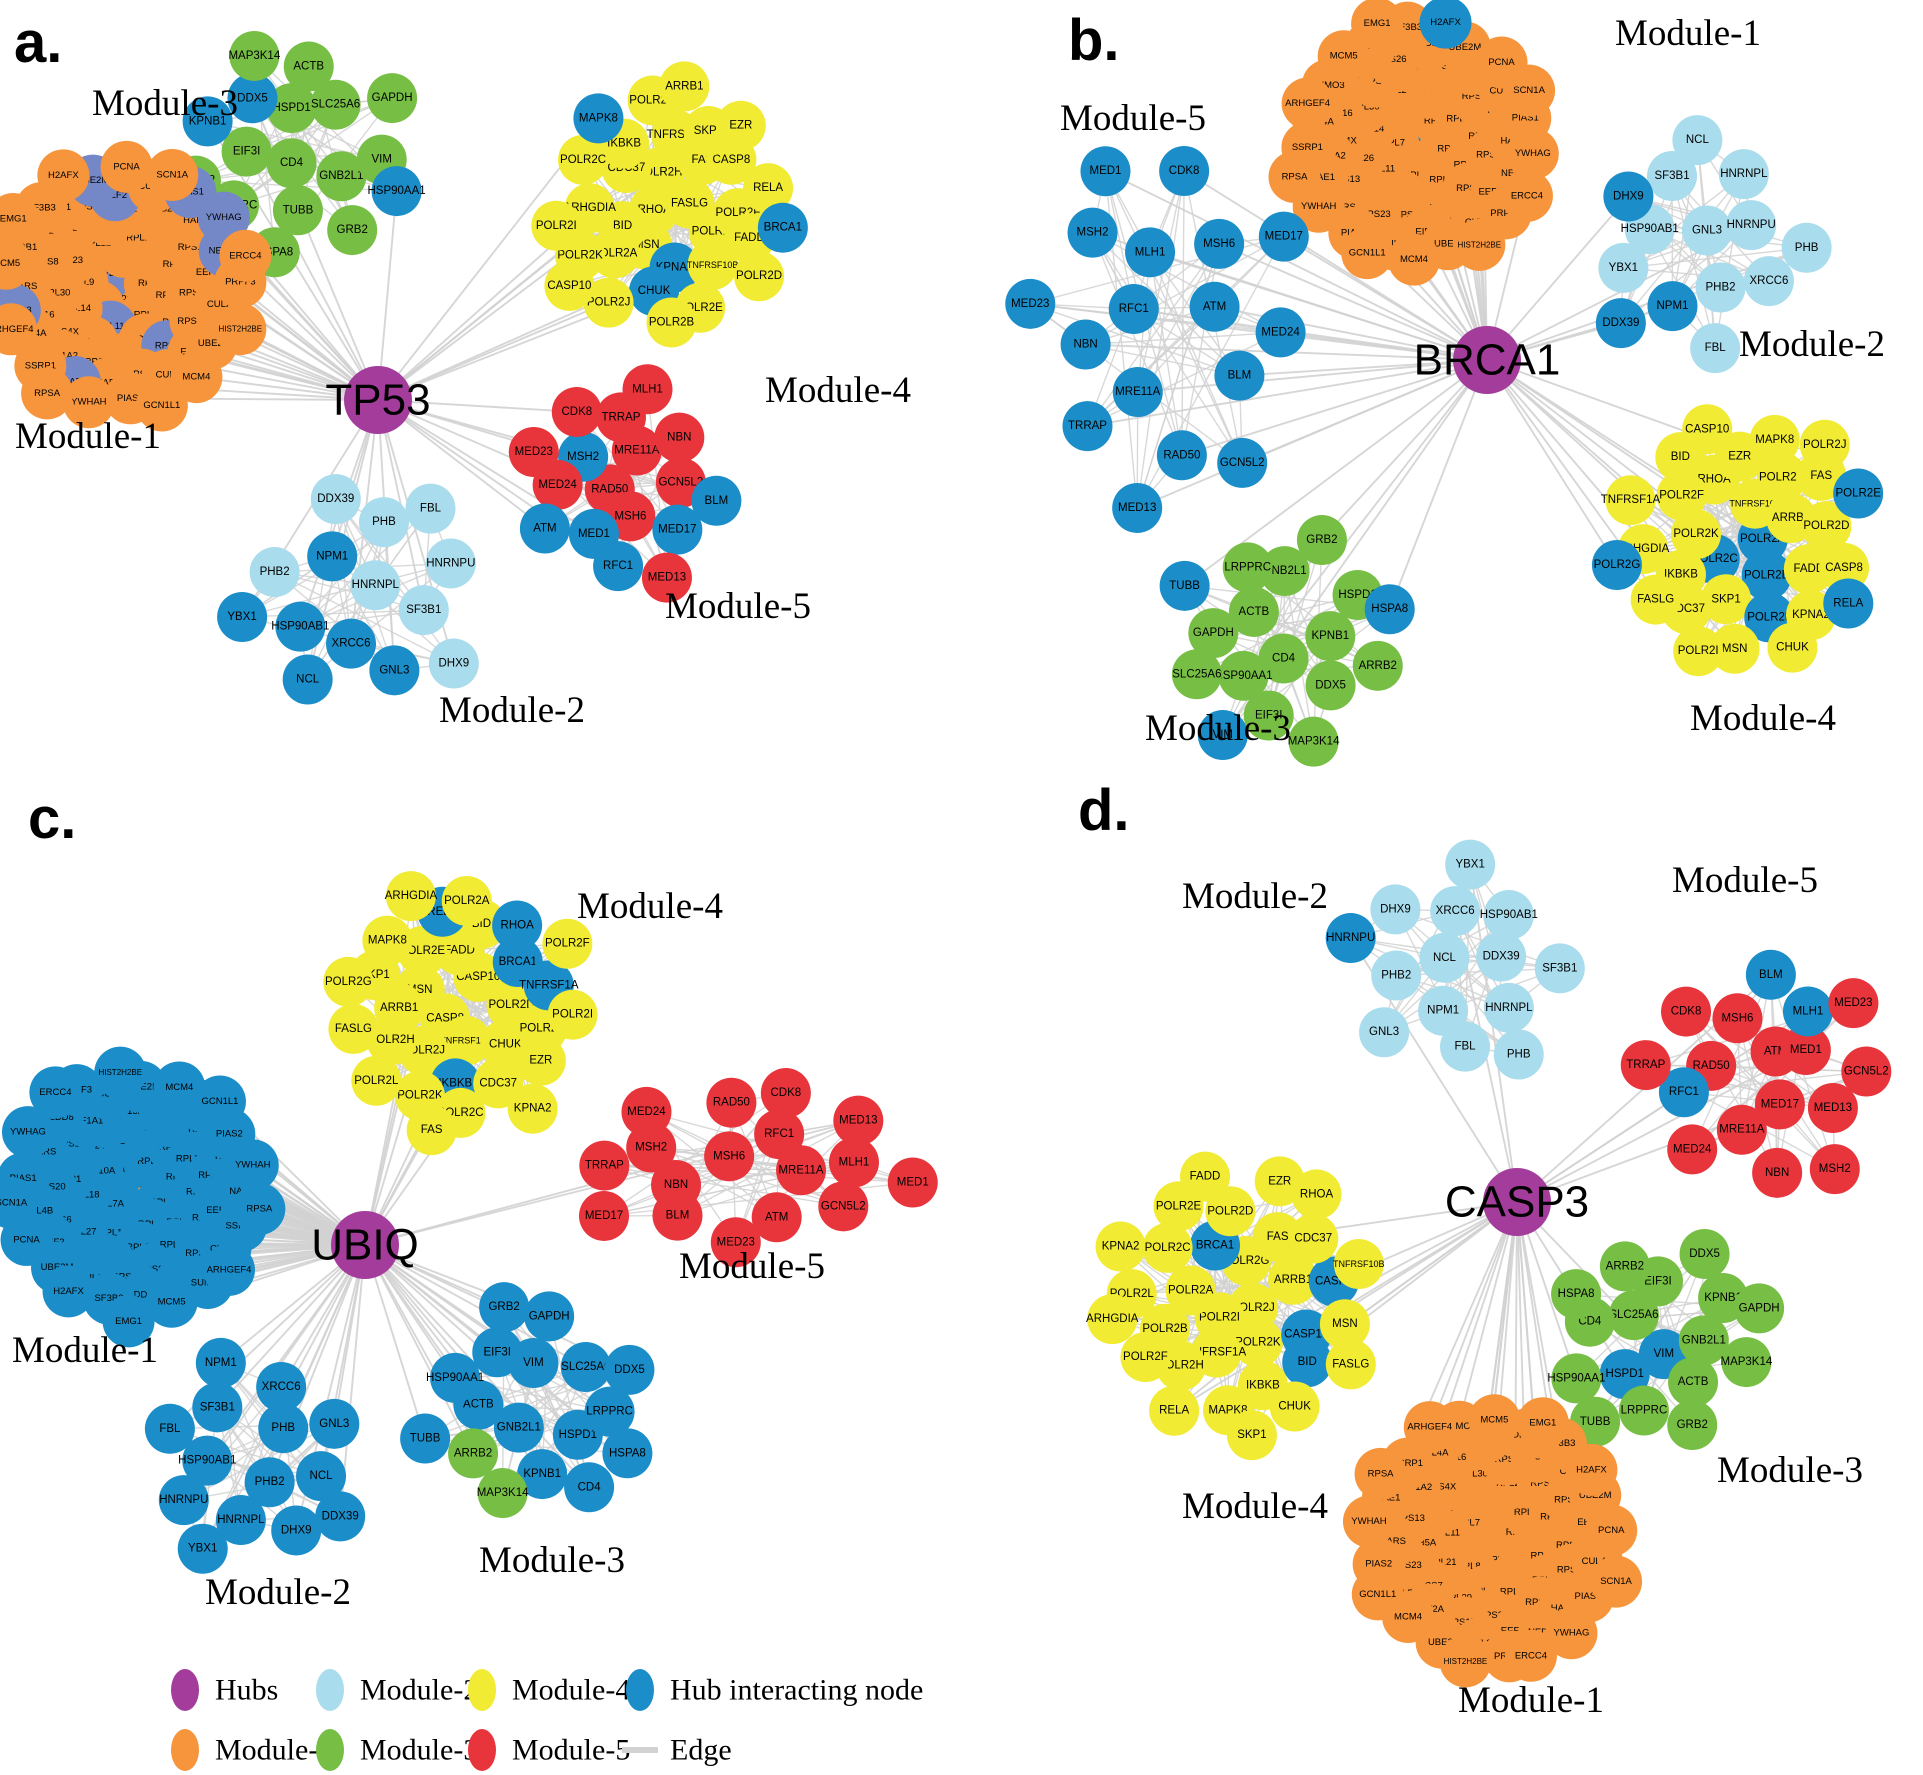 This screenshot has width=1923, height=1775. Describe the element at coordinates (583, 159) in the screenshot. I see `node-POLR2C: POLR2C` at that location.